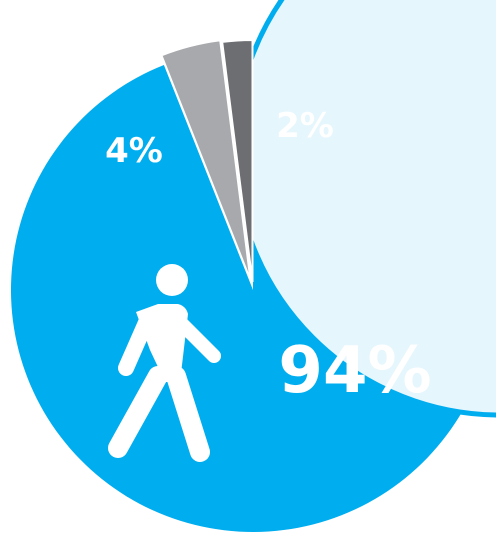  I want to click on walking-person-icon, so click(164, 363).